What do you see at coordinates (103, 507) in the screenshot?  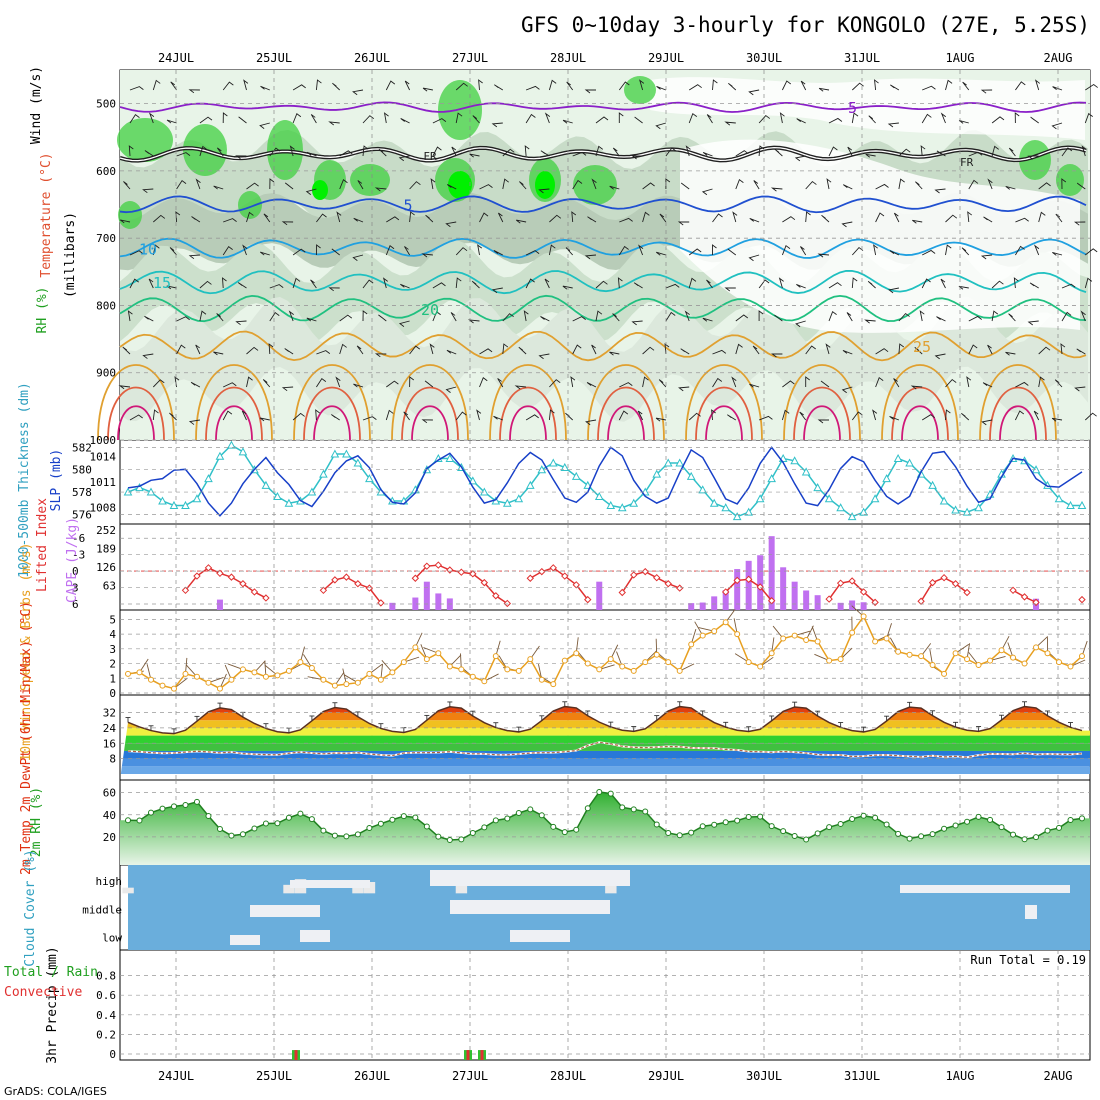 I see `y-tick-label: 1008` at bounding box center [103, 507].